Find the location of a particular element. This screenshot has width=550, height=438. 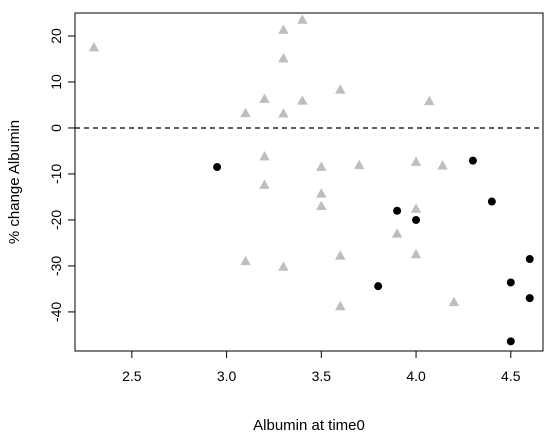

x-tick-label: 4.0 is located at coordinates (416, 376).